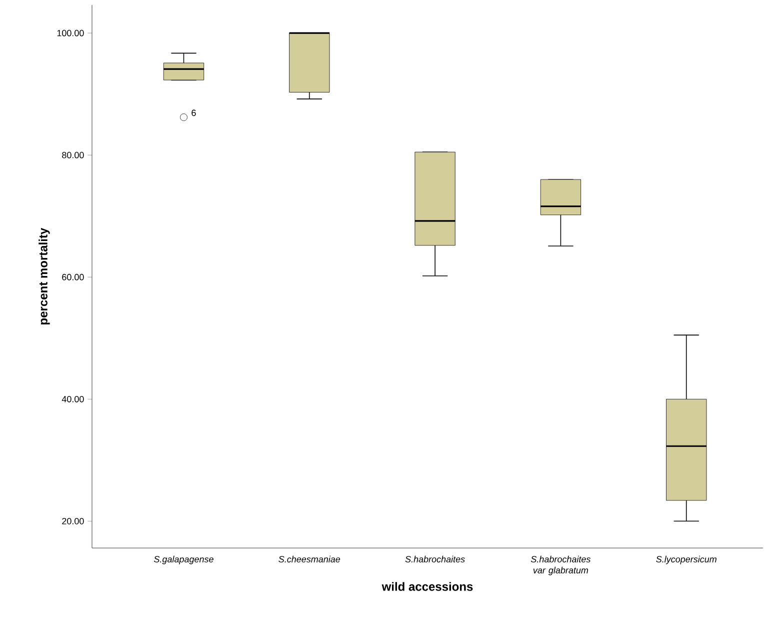 This screenshot has width=766, height=622. Describe the element at coordinates (309, 559) in the screenshot. I see `x-tick-label: S.cheesmaniae` at that location.